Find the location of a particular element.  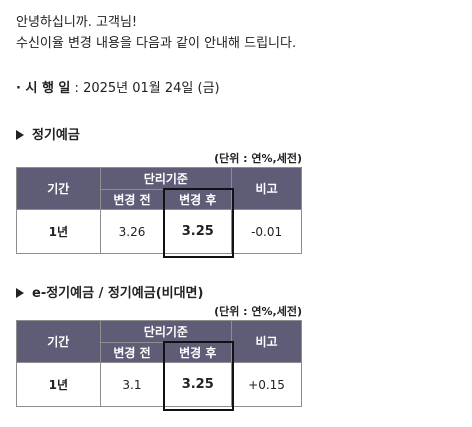

greeting-line-2: 수신이율 변경 내용을 다음과 같이 안내해 드립니다. is located at coordinates (156, 43).